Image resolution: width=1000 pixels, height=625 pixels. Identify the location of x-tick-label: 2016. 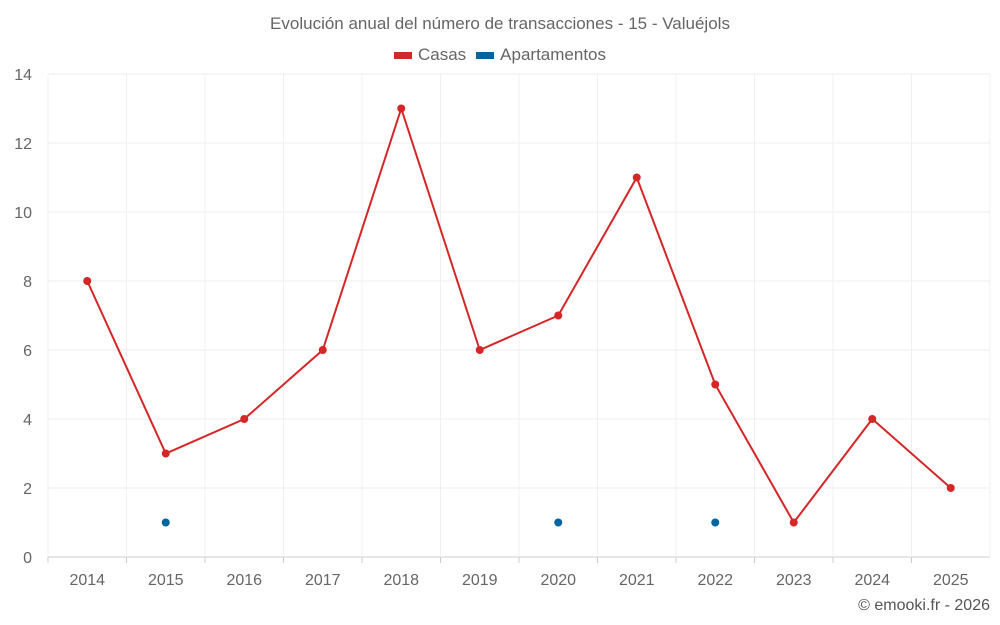
(244, 580).